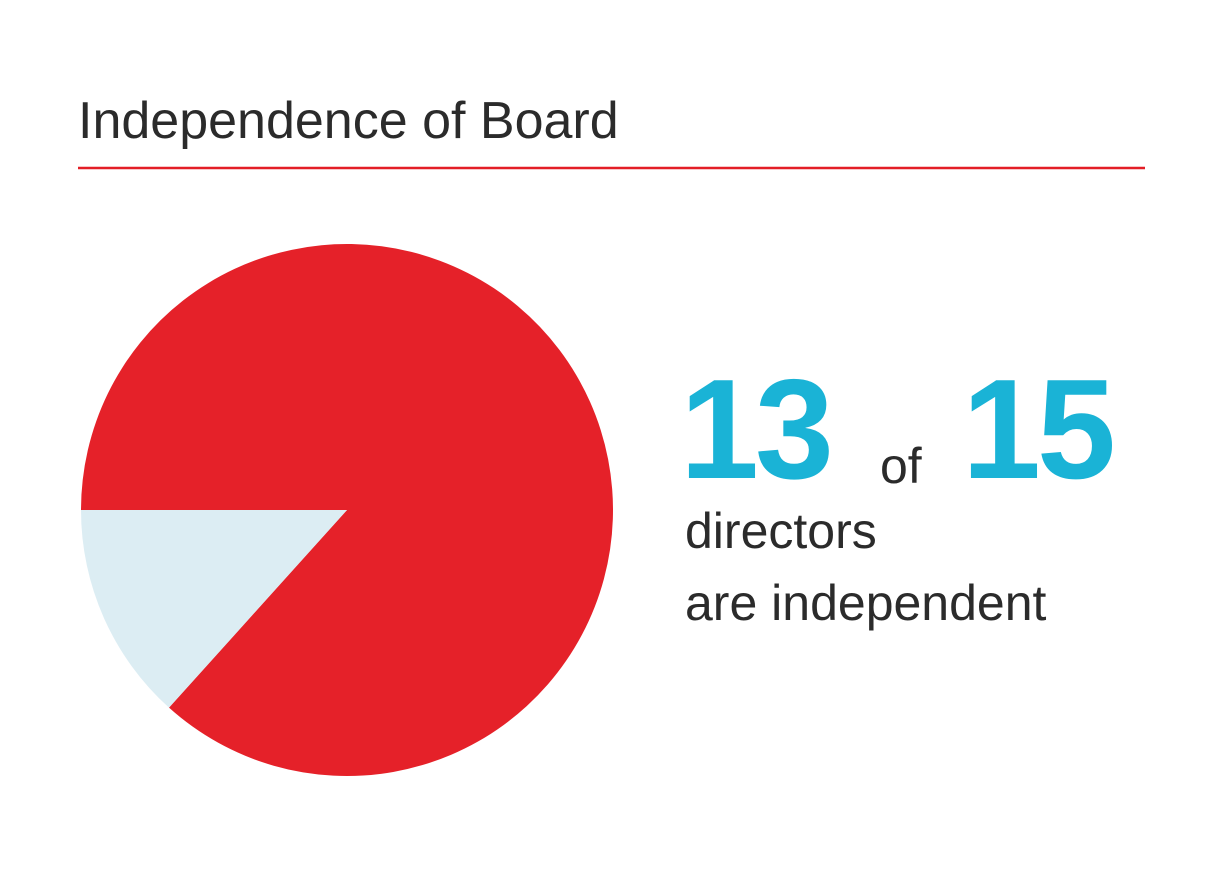 The width and height of the screenshot is (1225, 892). What do you see at coordinates (214, 609) in the screenshot?
I see `pie-slice` at bounding box center [214, 609].